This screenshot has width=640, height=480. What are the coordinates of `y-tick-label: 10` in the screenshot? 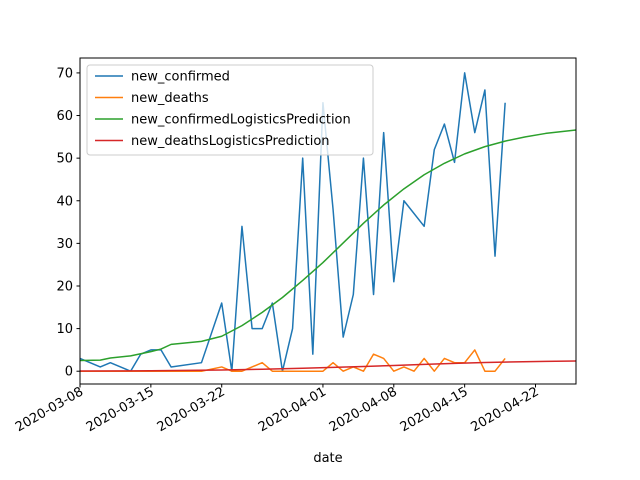 It's located at (64, 329).